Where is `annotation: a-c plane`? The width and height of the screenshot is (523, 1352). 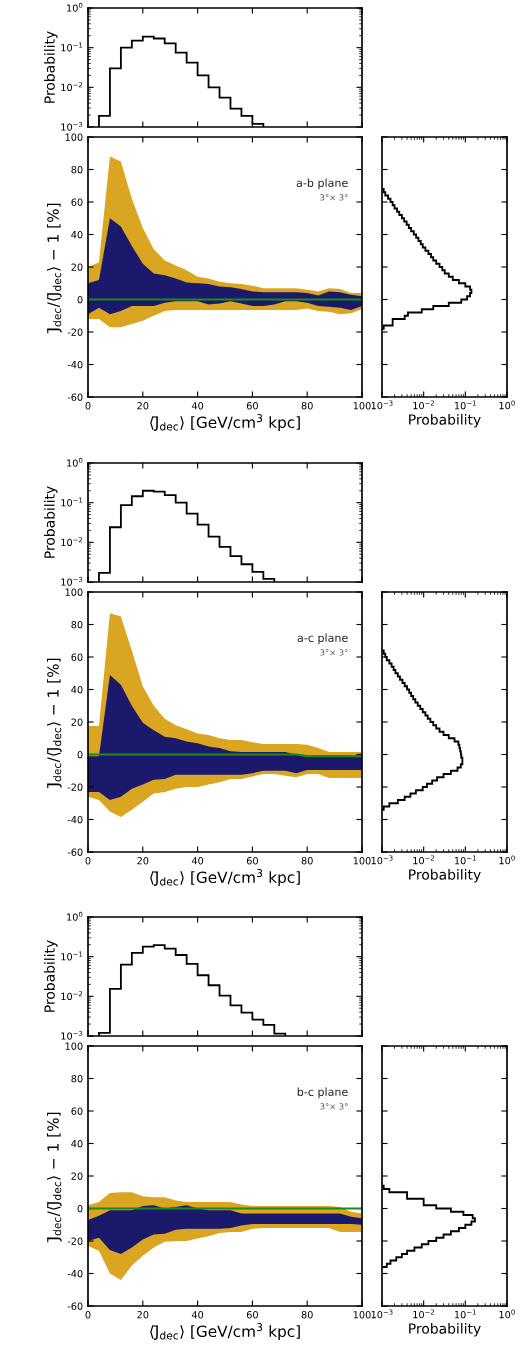
annotation: a-c plane is located at coordinates (322, 639).